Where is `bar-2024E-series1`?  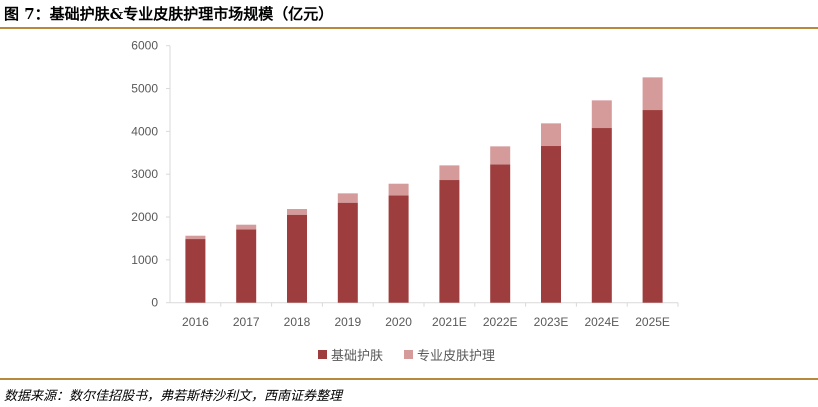 bar-2024E-series1 is located at coordinates (601, 215).